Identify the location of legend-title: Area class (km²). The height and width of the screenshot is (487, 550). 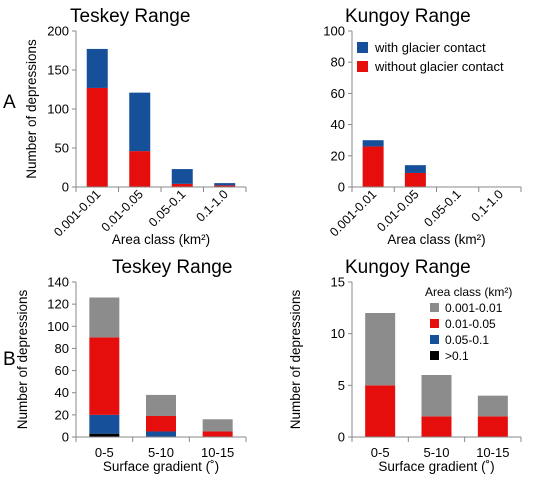
(468, 292).